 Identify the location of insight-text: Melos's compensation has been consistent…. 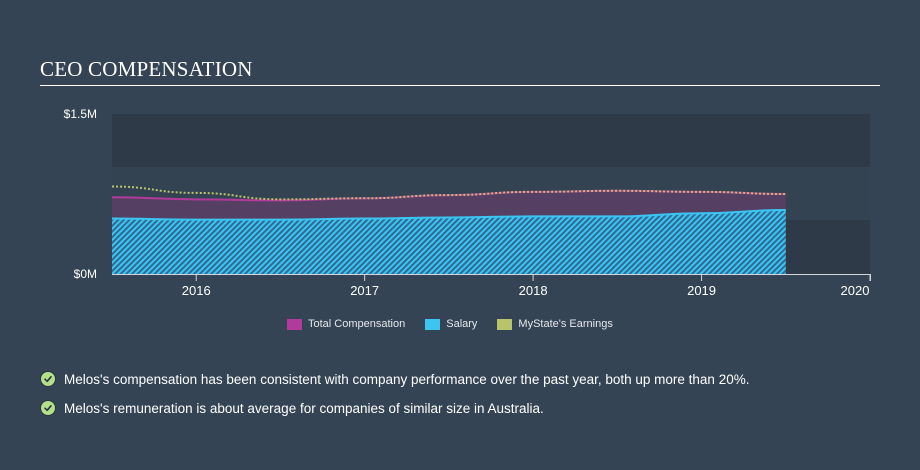
(407, 379).